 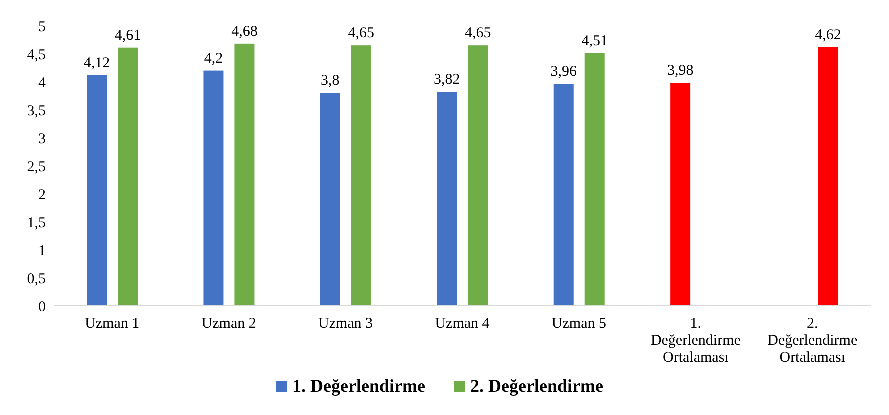 What do you see at coordinates (36, 55) in the screenshot?
I see `y-tick-label: 4,5` at bounding box center [36, 55].